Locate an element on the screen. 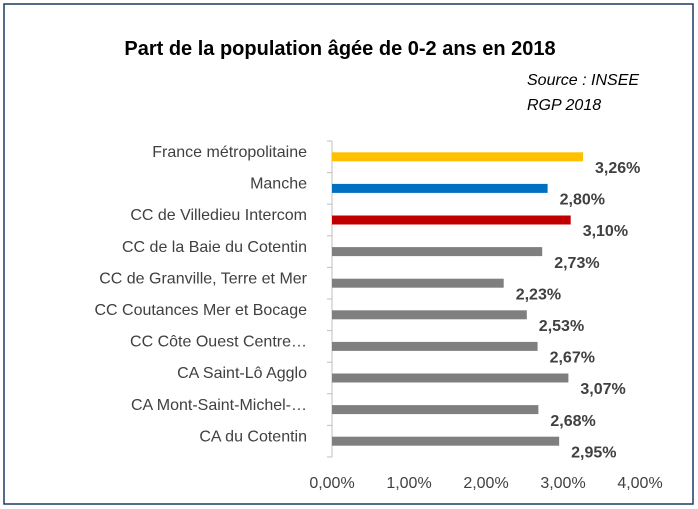 The height and width of the screenshot is (509, 698). data-label: 2,53% is located at coordinates (561, 326).